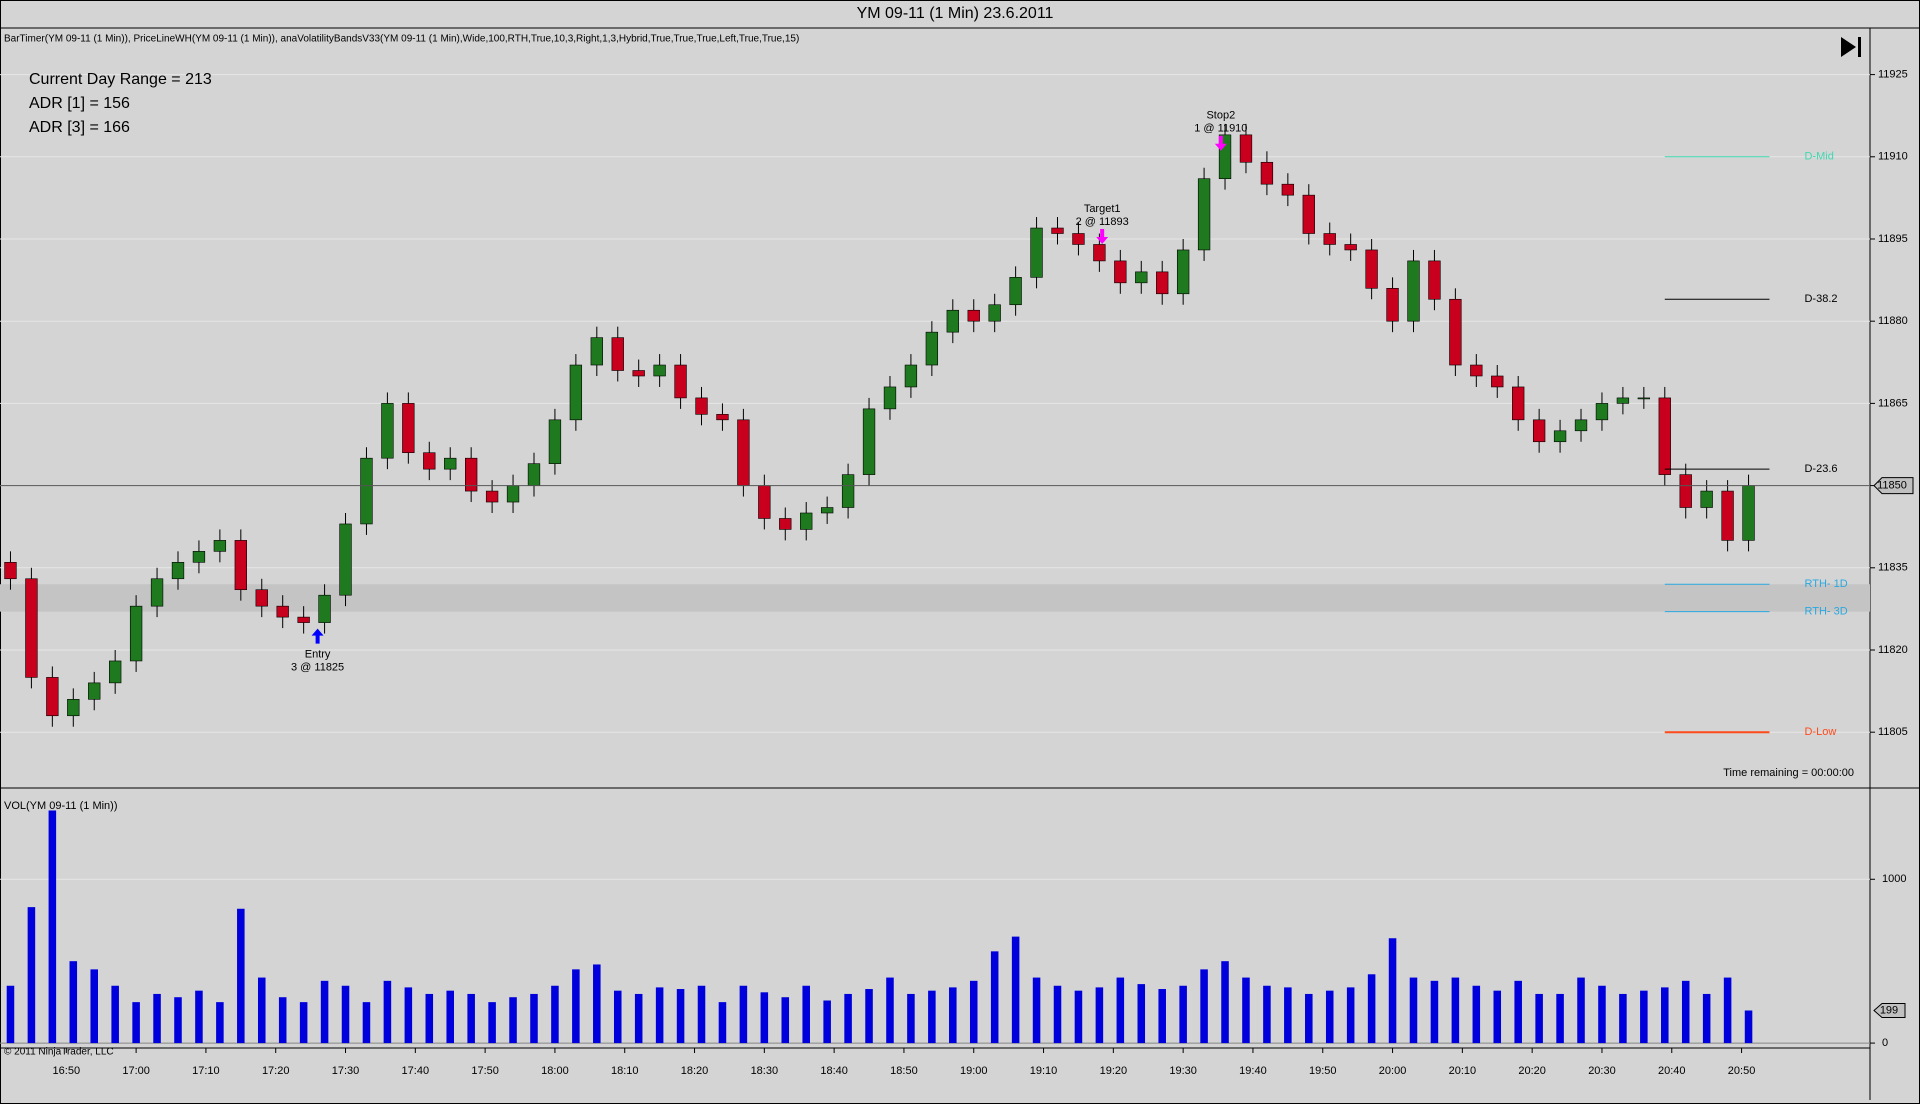  I want to click on y-tick-label: 11925, so click(1893, 74).